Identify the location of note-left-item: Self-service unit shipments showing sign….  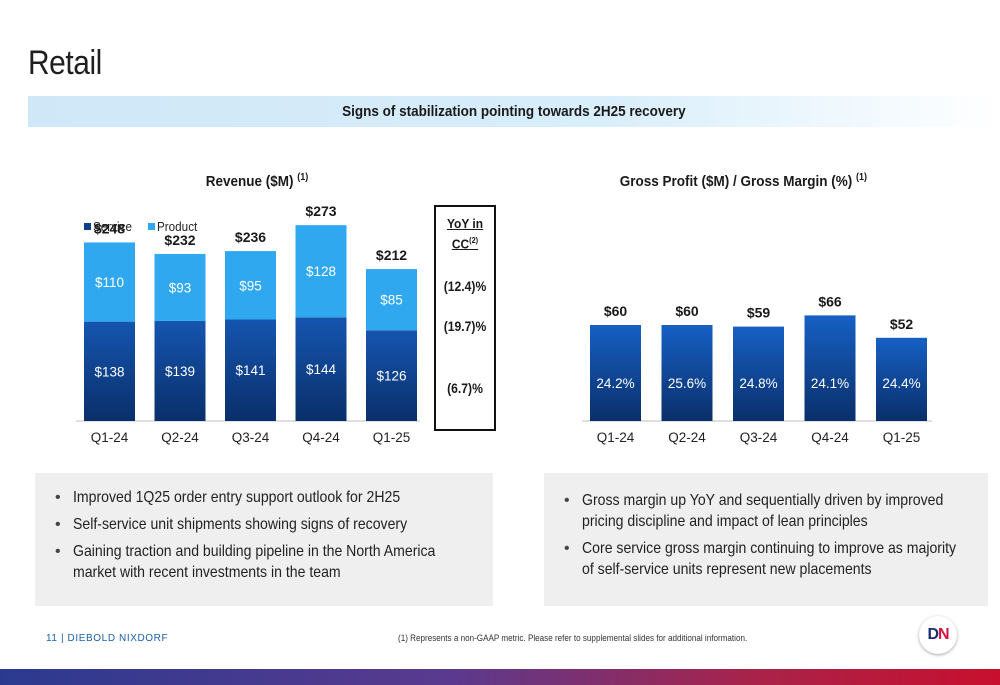
(264, 524).